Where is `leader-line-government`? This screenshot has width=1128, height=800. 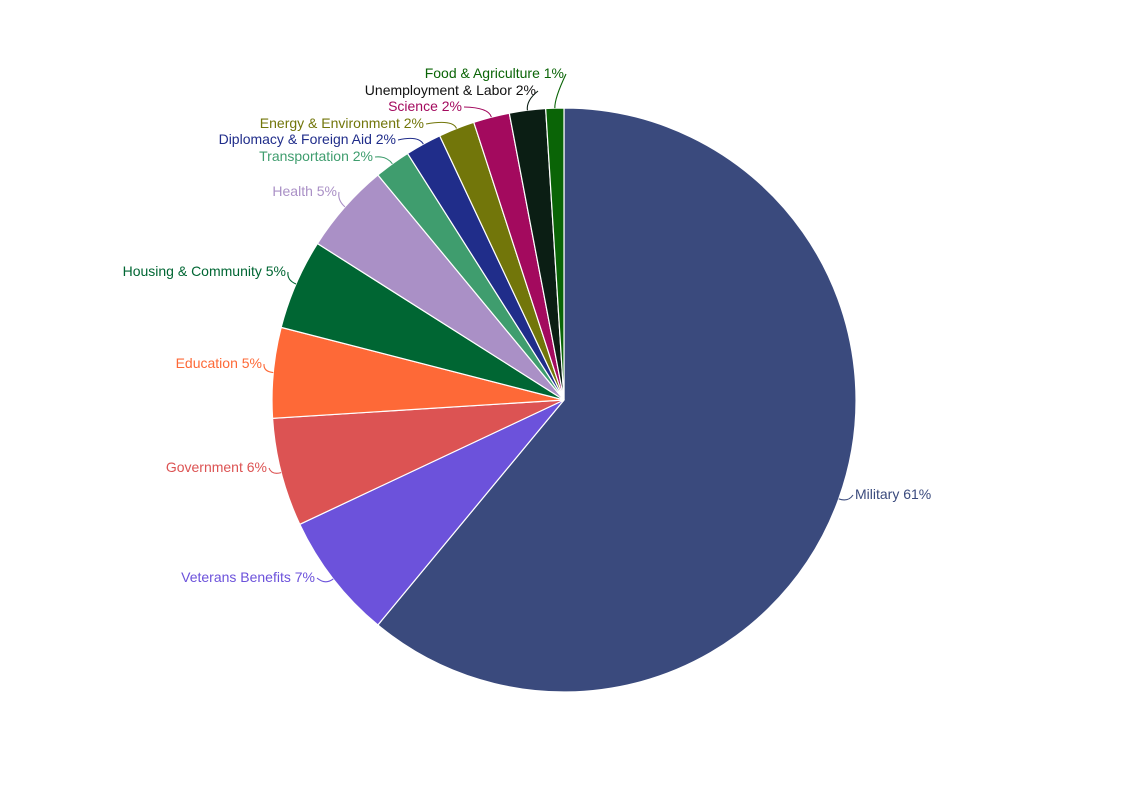
leader-line-government is located at coordinates (275, 470).